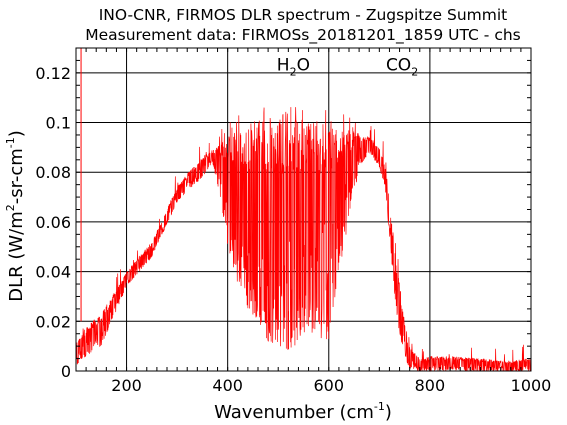 The image size is (567, 425). Describe the element at coordinates (303, 411) in the screenshot. I see `x-axis-label: Wavenumber (cm-1)` at that location.